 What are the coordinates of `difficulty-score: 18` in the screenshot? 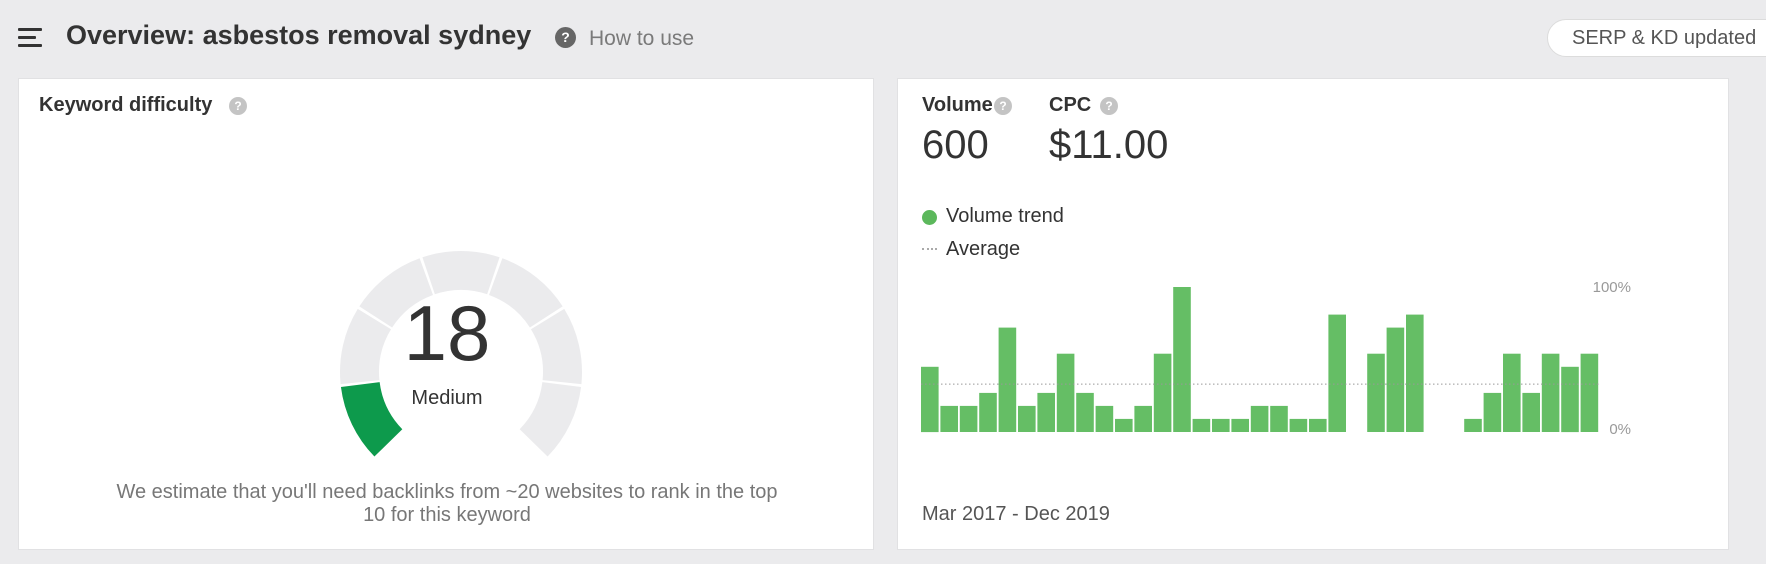 It's located at (447, 333).